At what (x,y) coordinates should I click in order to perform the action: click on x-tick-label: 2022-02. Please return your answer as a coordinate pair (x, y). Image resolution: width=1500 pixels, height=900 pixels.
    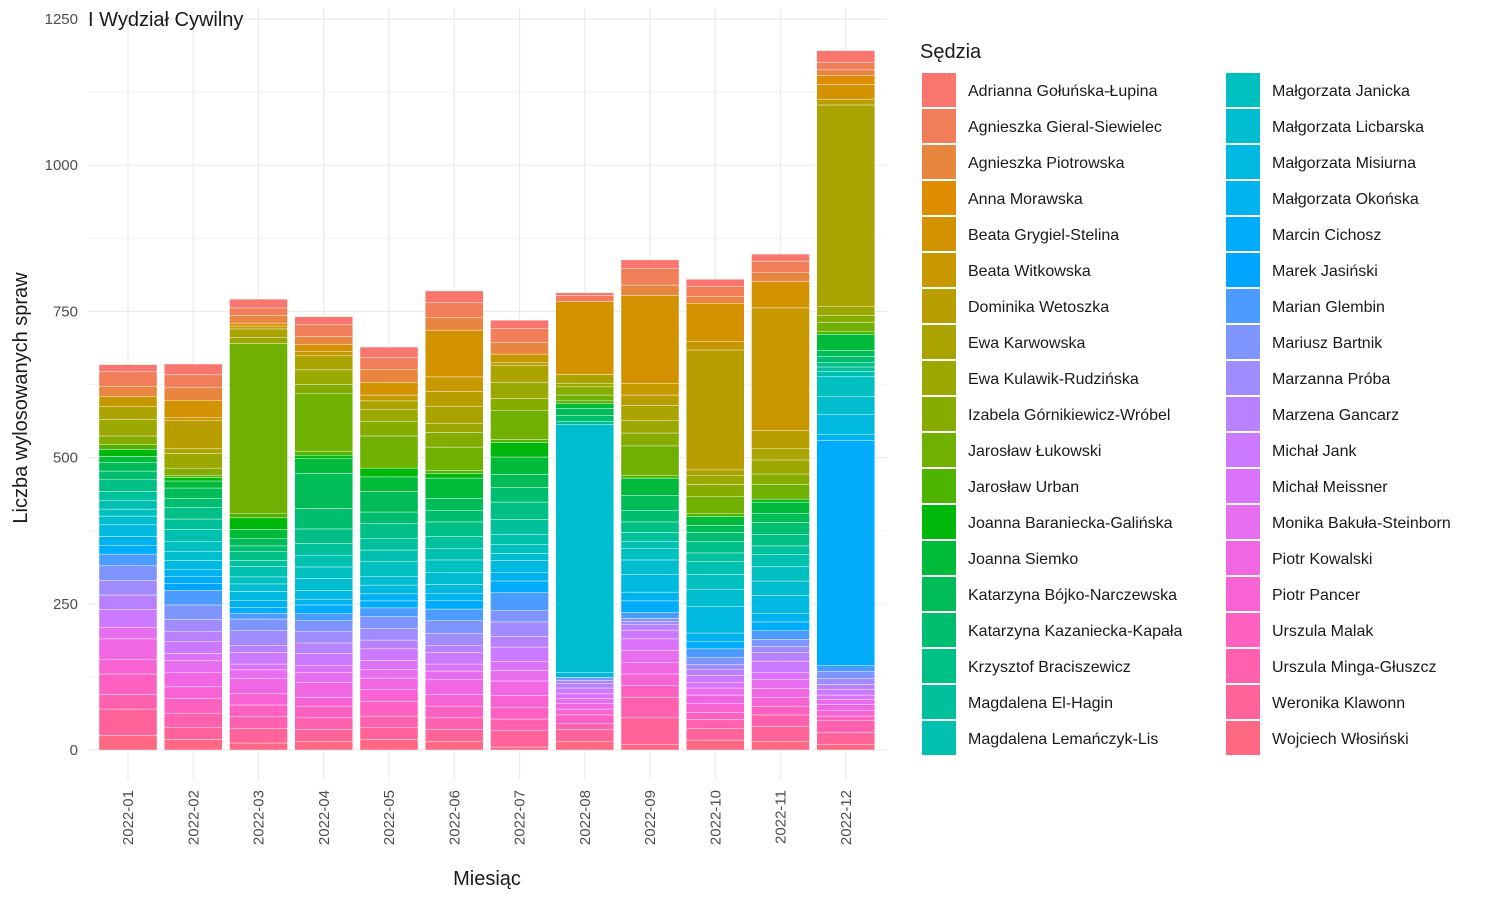
    Looking at the image, I should click on (193, 817).